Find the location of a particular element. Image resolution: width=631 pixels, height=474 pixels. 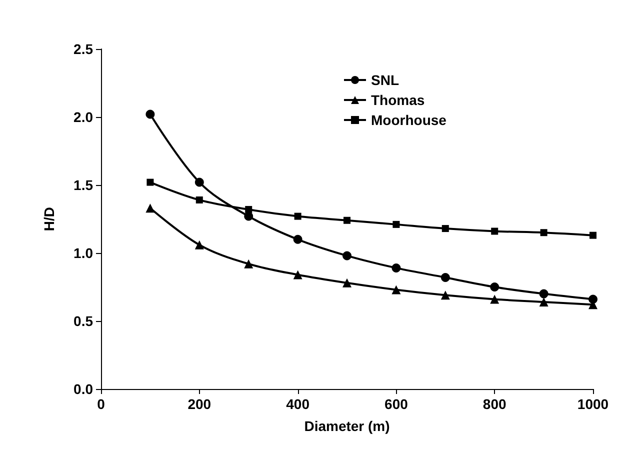

y-tick-label: 1.0 is located at coordinates (84, 253).